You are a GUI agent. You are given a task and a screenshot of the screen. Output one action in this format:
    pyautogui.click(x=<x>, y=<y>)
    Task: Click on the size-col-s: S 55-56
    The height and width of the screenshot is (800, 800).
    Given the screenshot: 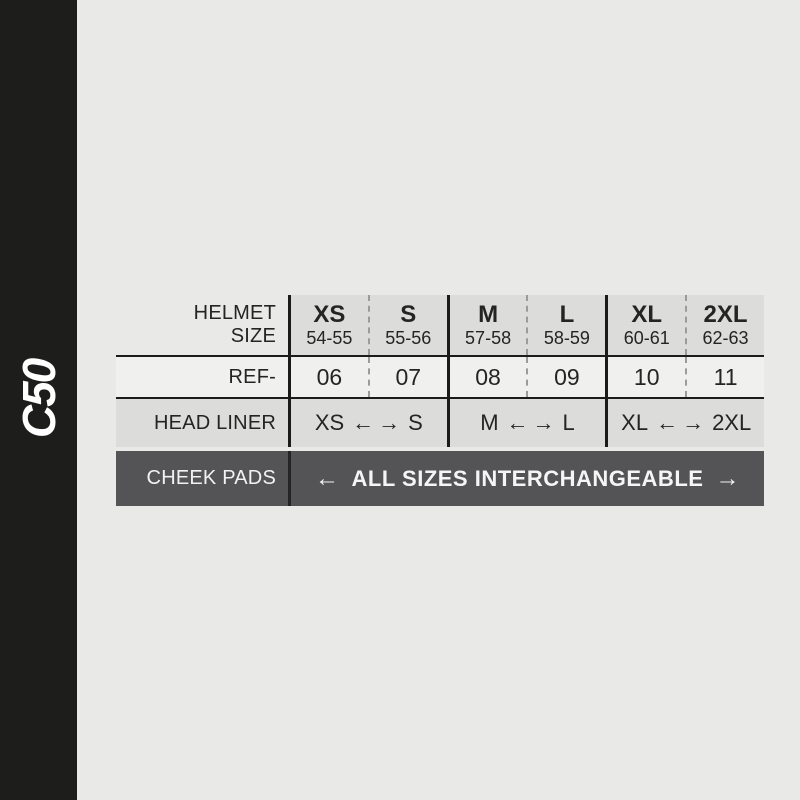 What is the action you would take?
    pyautogui.click(x=407, y=325)
    